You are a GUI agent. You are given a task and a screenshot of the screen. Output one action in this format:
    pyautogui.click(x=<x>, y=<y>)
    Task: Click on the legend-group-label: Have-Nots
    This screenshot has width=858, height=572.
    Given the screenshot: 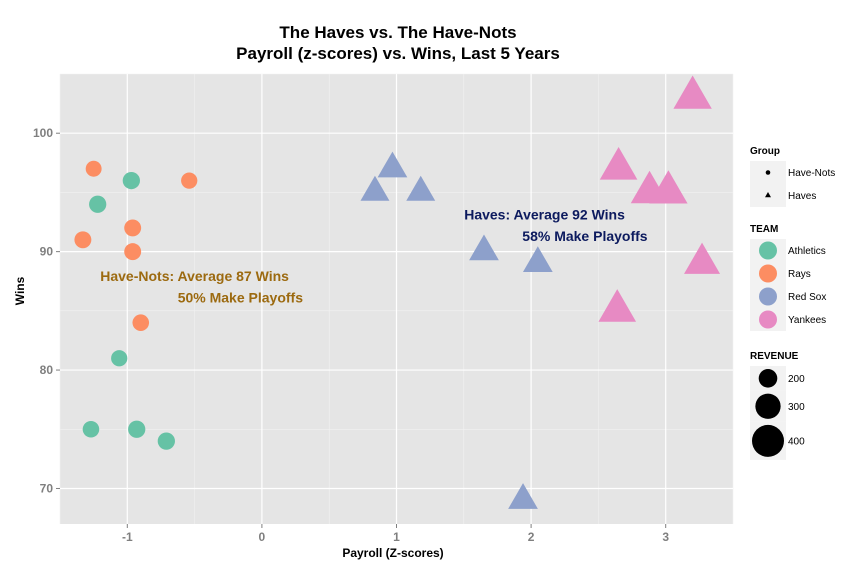 What is the action you would take?
    pyautogui.click(x=811, y=173)
    